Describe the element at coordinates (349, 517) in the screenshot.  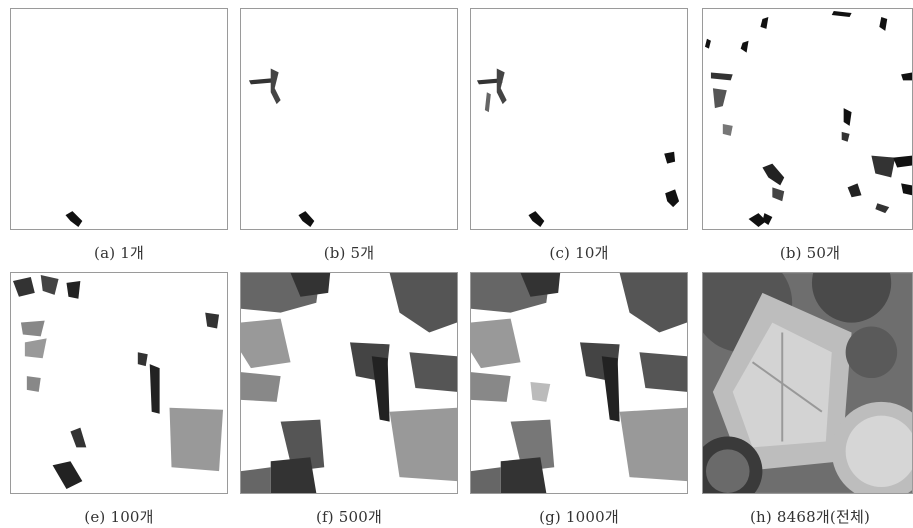
I see `caption-f: (f) 500개` at that location.